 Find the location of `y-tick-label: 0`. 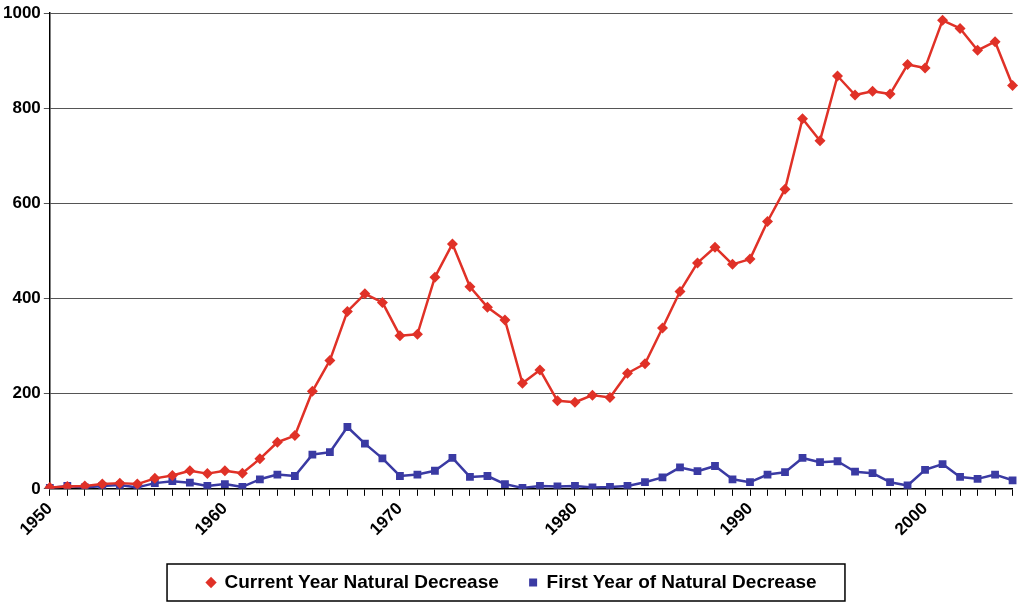

y-tick-label: 0 is located at coordinates (36, 488).